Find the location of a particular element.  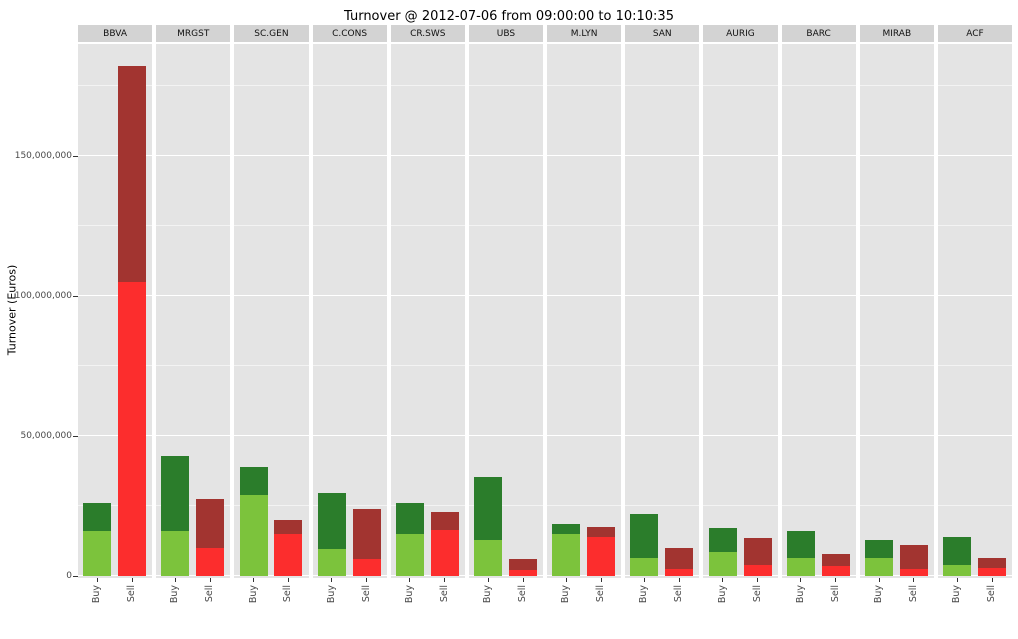

facet-ubs: UBS Buy Sell is located at coordinates (506, 323).